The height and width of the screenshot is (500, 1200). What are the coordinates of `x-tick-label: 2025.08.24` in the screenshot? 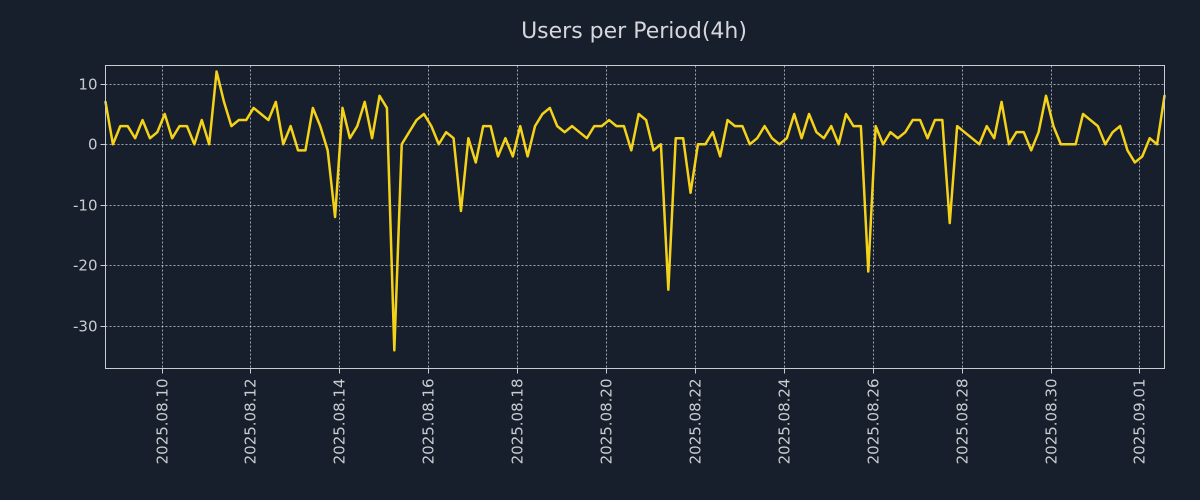 It's located at (785, 422).